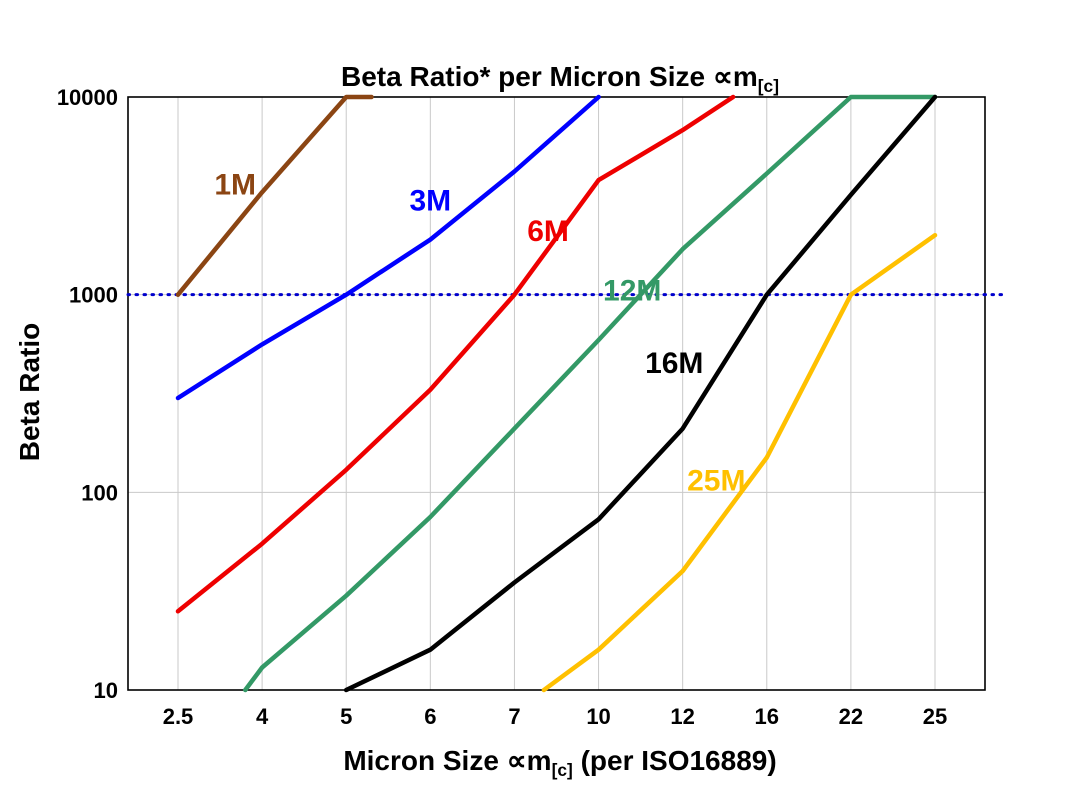 The height and width of the screenshot is (808, 1090). Describe the element at coordinates (87, 97) in the screenshot. I see `y-tick-label-10000: 10000` at that location.